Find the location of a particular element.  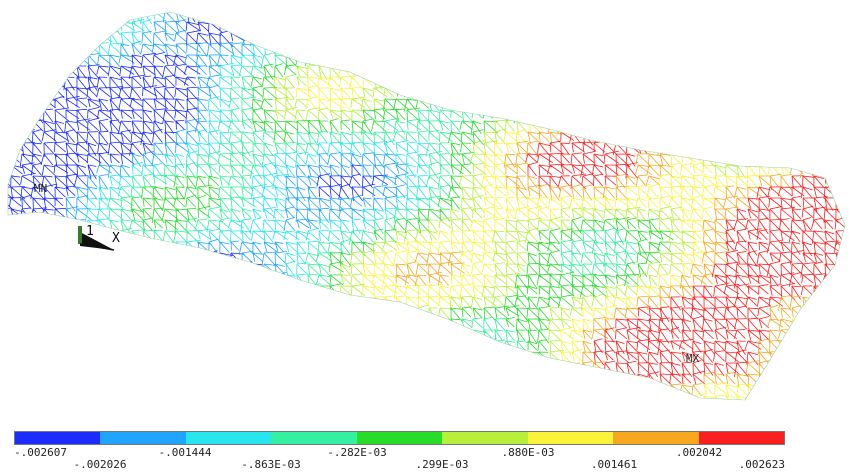

legend-tick-label: -.002026 is located at coordinates (100, 464).